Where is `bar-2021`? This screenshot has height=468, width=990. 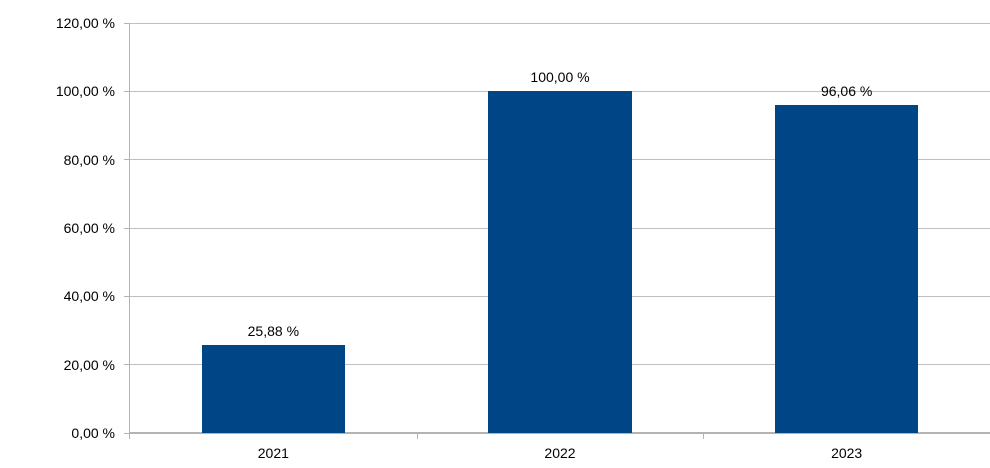
bar-2021 is located at coordinates (273, 388).